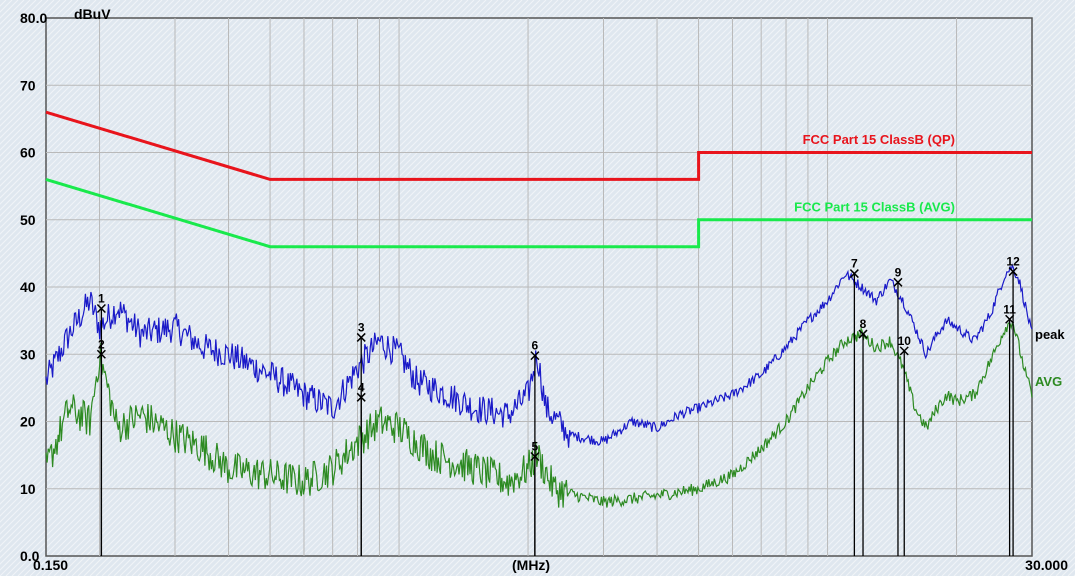  What do you see at coordinates (361, 327) in the screenshot?
I see `marker-label: 3` at bounding box center [361, 327].